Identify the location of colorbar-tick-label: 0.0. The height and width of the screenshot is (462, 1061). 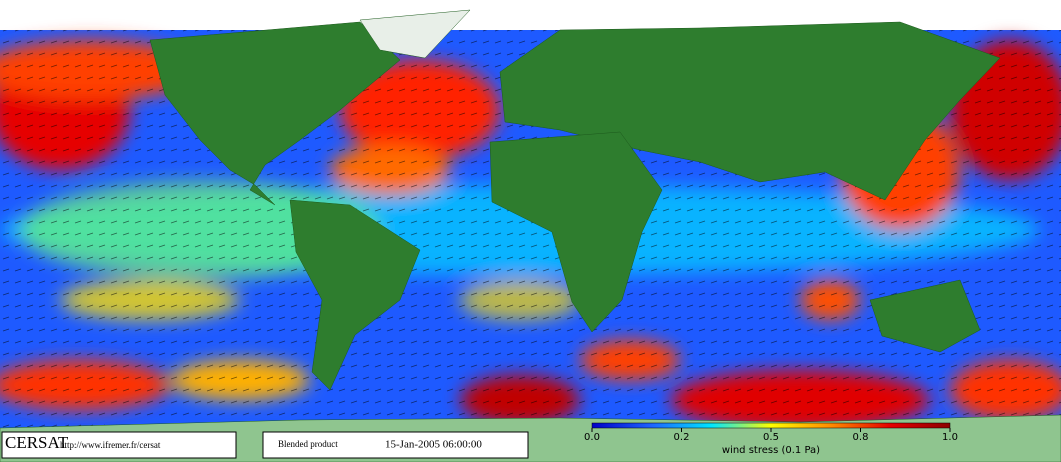
(592, 437).